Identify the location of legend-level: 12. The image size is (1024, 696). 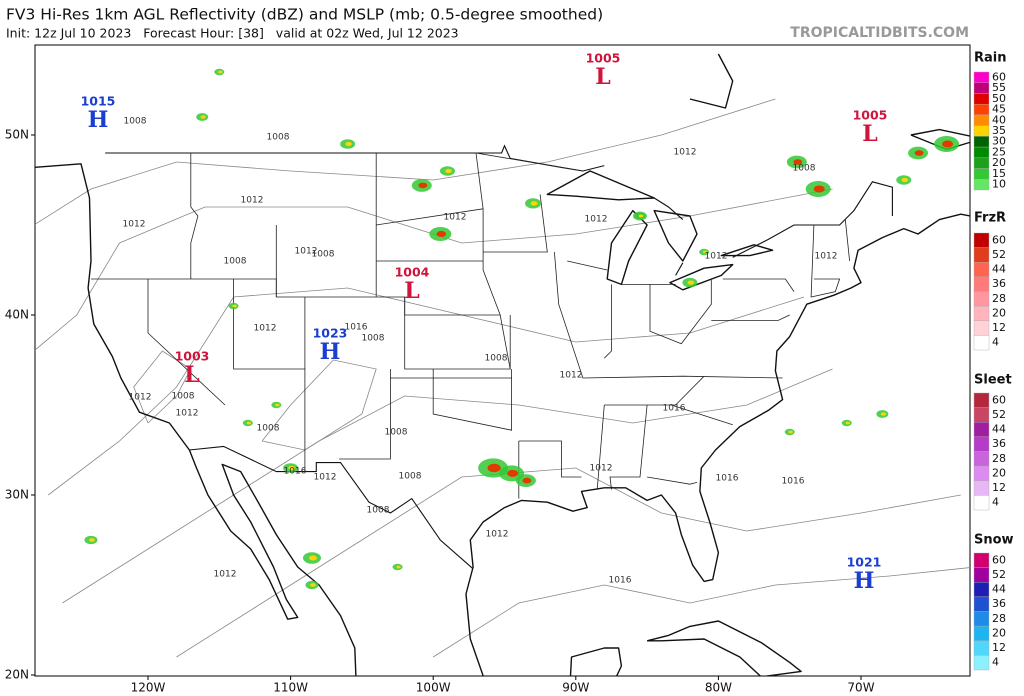
(999, 487).